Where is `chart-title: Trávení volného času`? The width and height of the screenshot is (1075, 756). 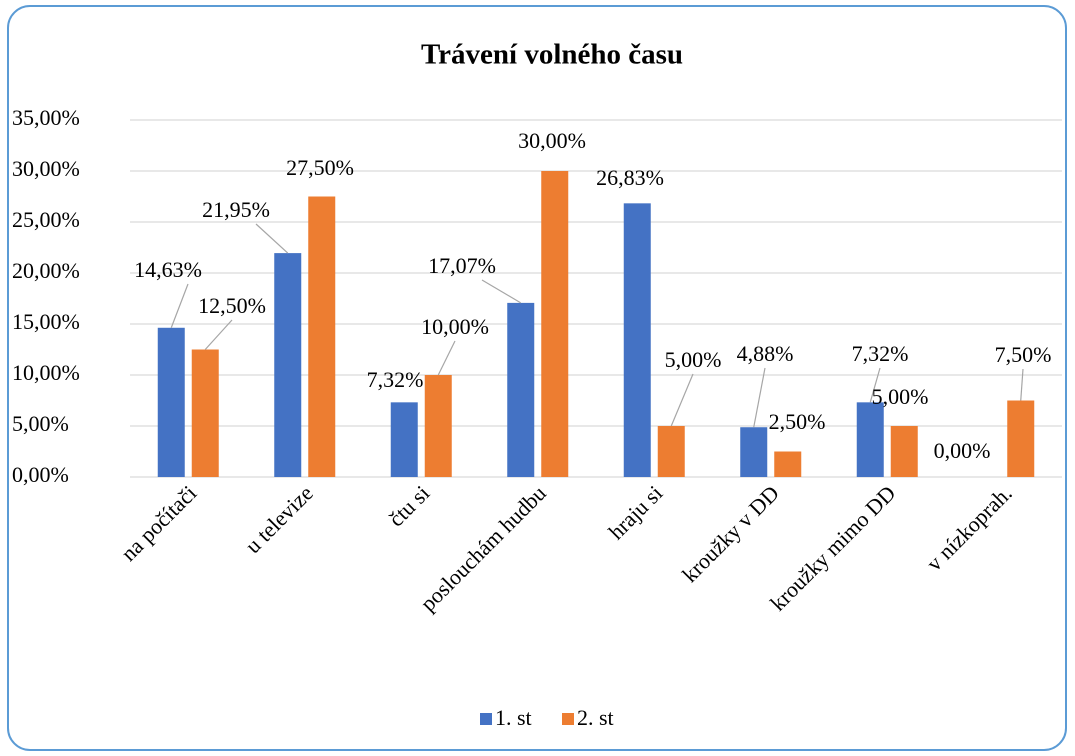
chart-title: Trávení volného času is located at coordinates (552, 55).